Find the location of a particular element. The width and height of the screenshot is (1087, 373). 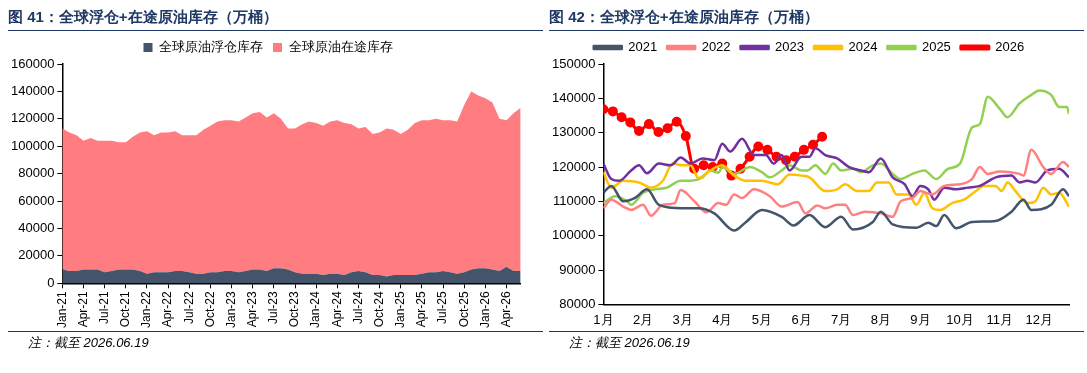

x-tick-label: 3月 is located at coordinates (682, 319).